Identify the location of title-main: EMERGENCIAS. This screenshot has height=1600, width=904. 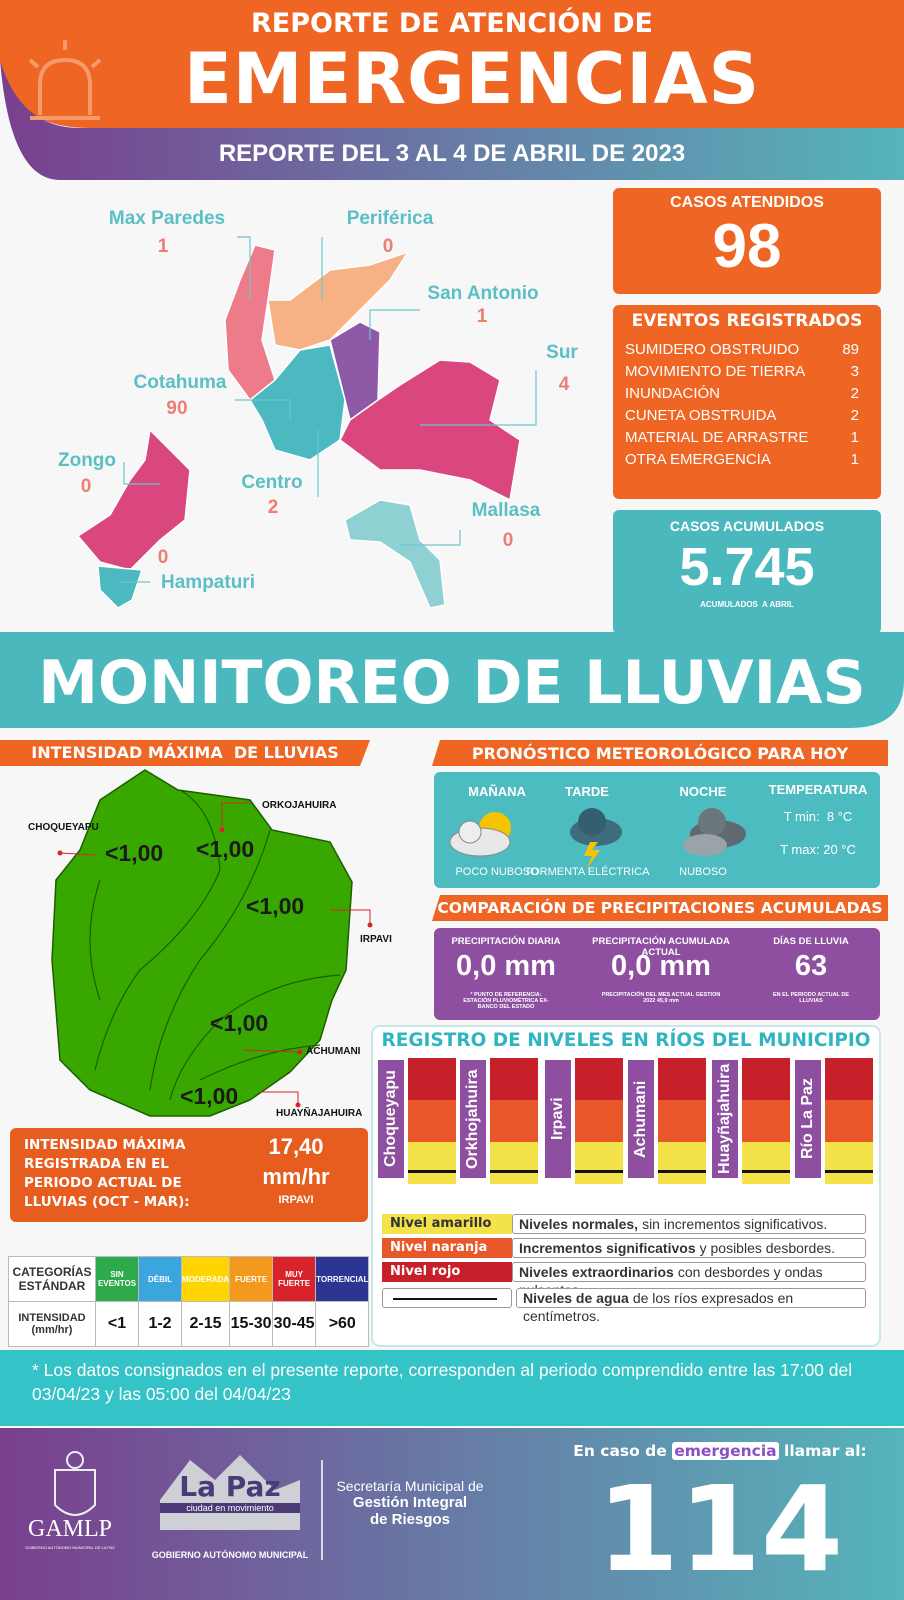
(472, 79).